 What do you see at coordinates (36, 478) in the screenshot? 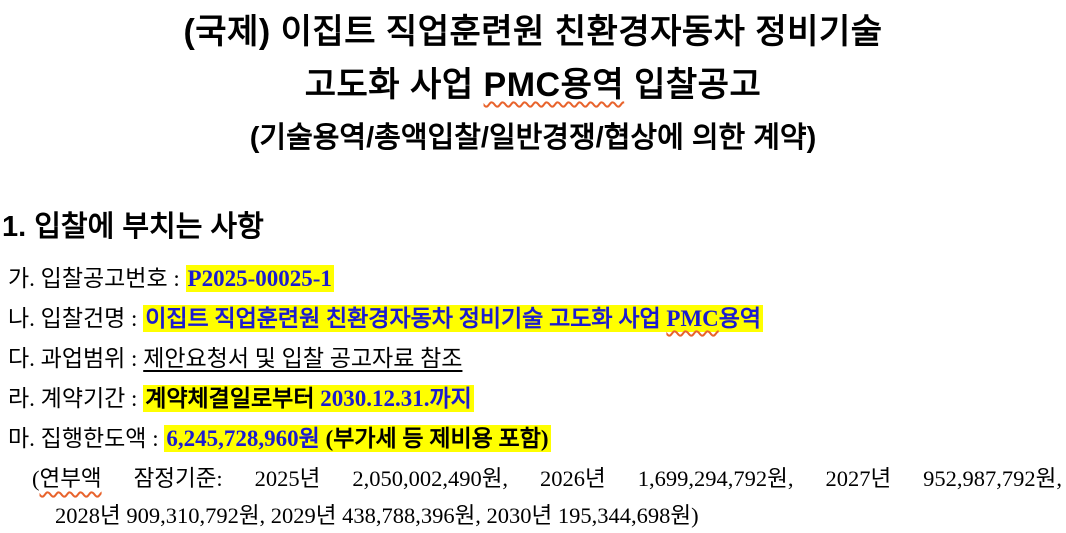
I see `annual-open-paren: (` at bounding box center [36, 478].